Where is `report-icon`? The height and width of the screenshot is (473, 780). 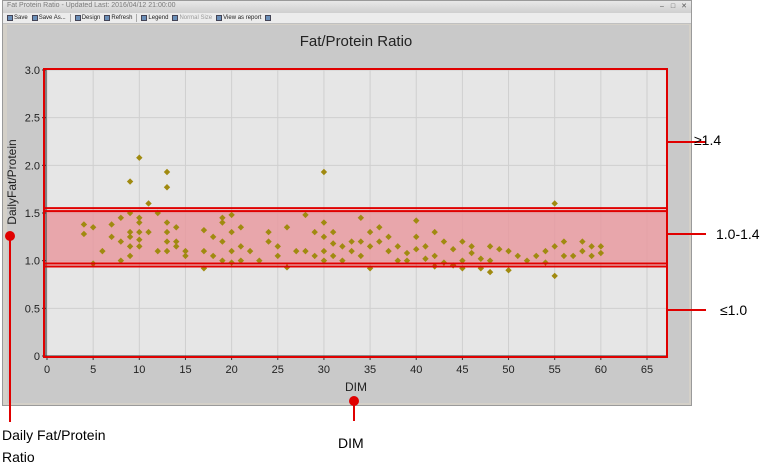
report-icon is located at coordinates (219, 18).